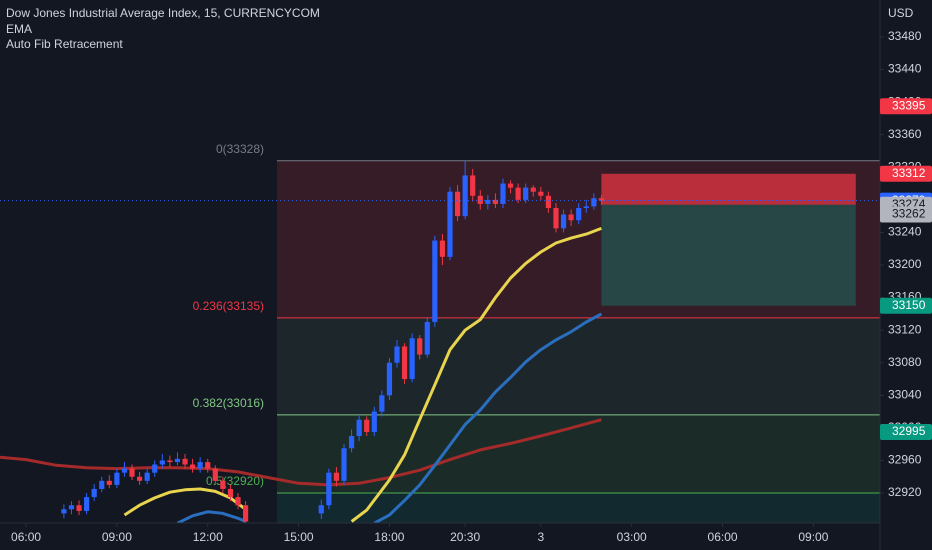 The height and width of the screenshot is (550, 932). Describe the element at coordinates (909, 105) in the screenshot. I see `price-badge-label: 33395` at that location.